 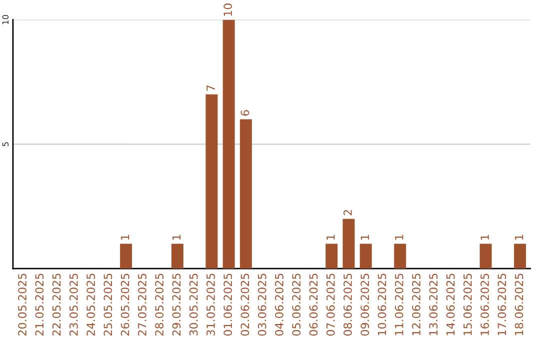 I want to click on data-label: 6, so click(x=245, y=113).